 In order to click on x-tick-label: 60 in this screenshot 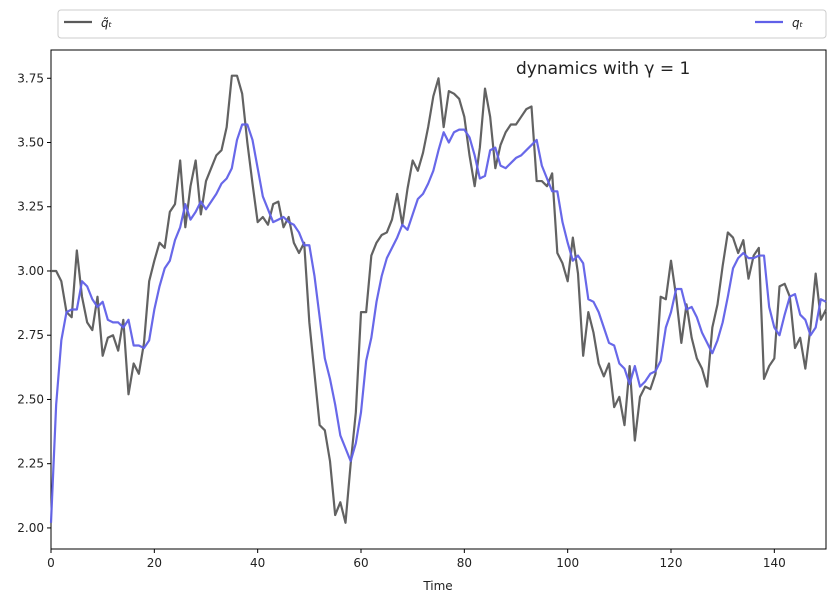, I will do `click(360, 563)`.